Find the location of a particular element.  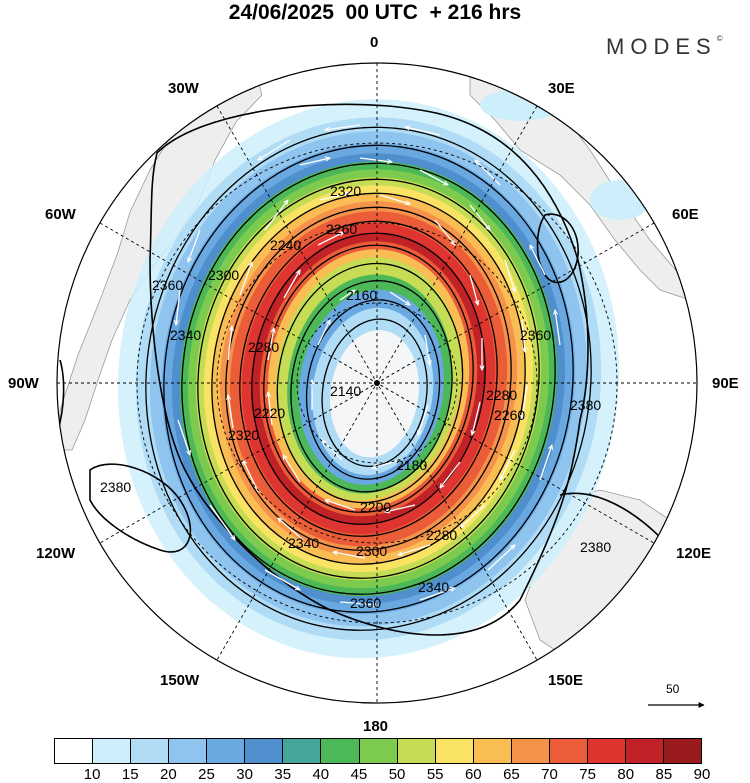

lon-label-30w: 30W is located at coordinates (183, 88).